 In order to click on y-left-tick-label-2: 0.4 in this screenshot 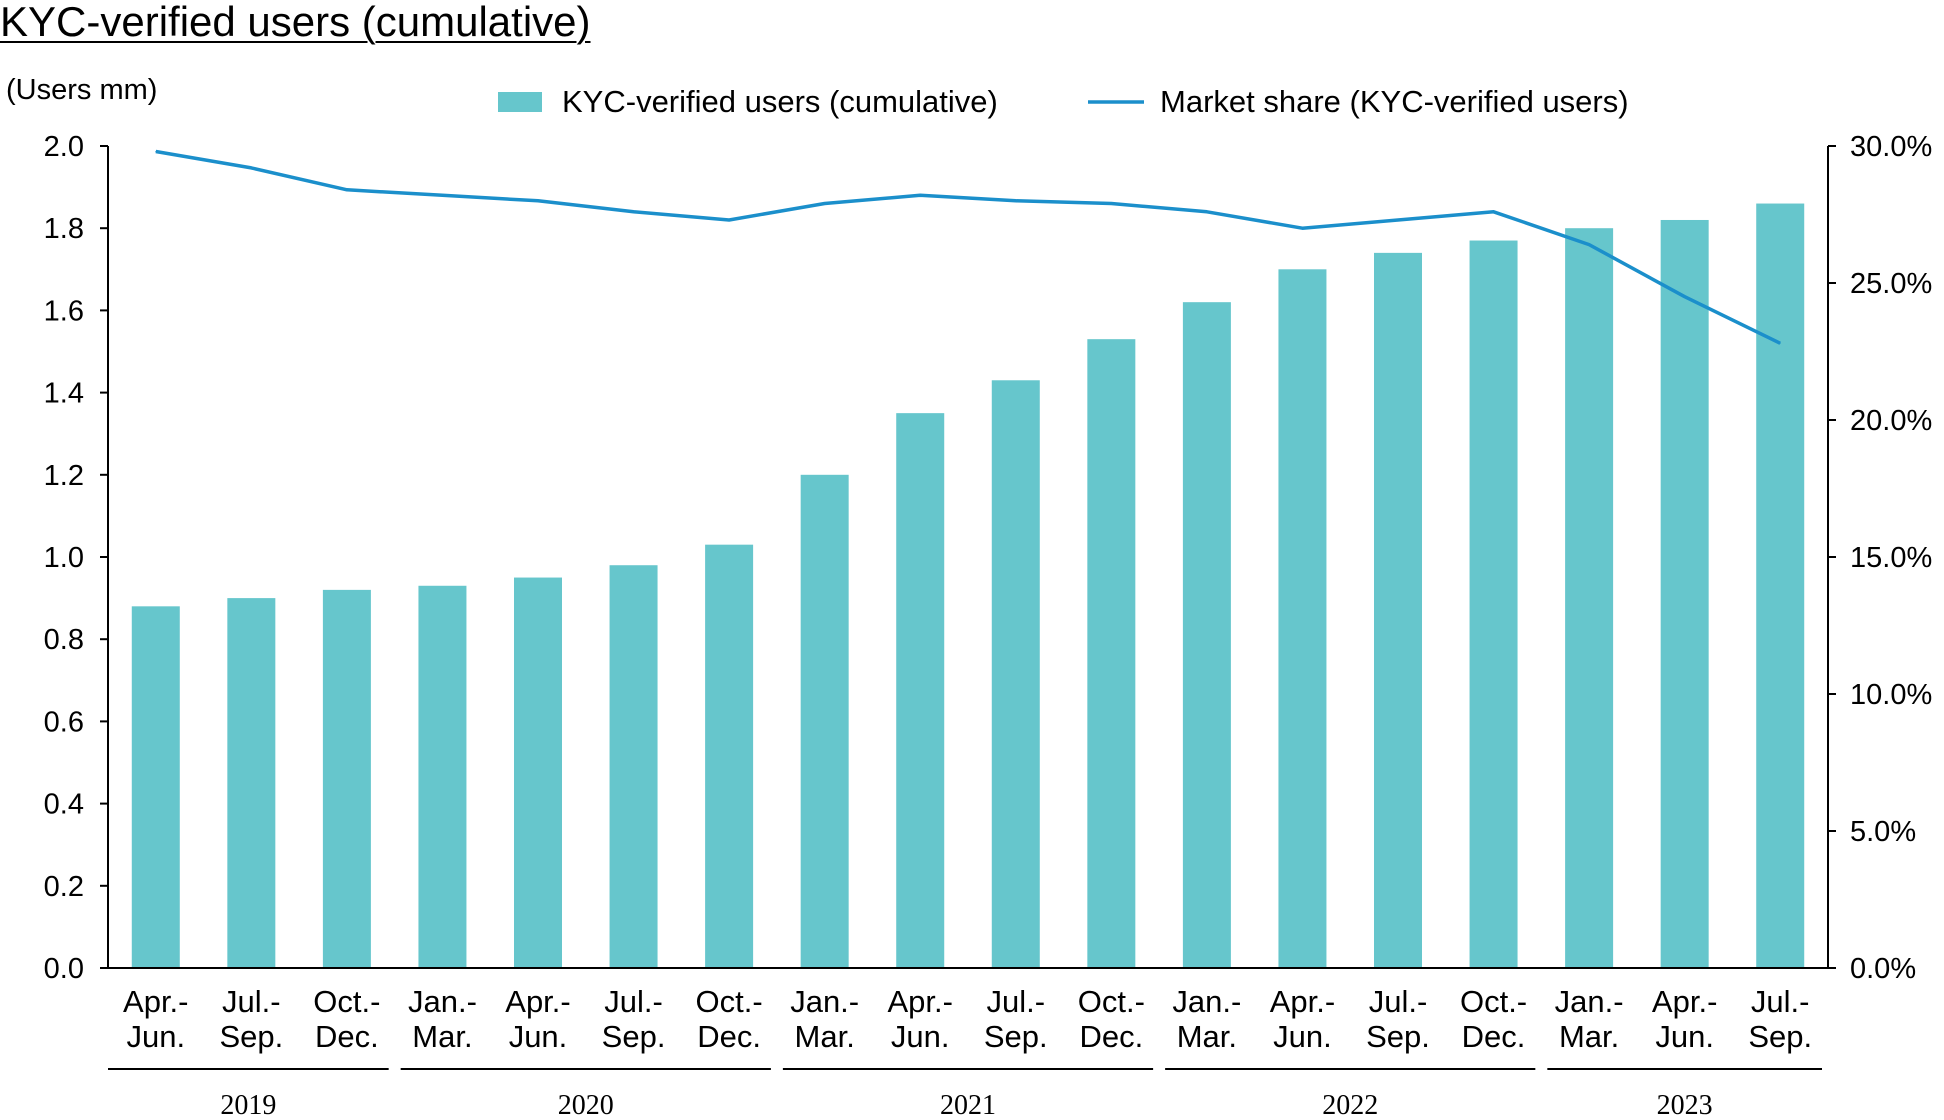, I will do `click(64, 805)`.